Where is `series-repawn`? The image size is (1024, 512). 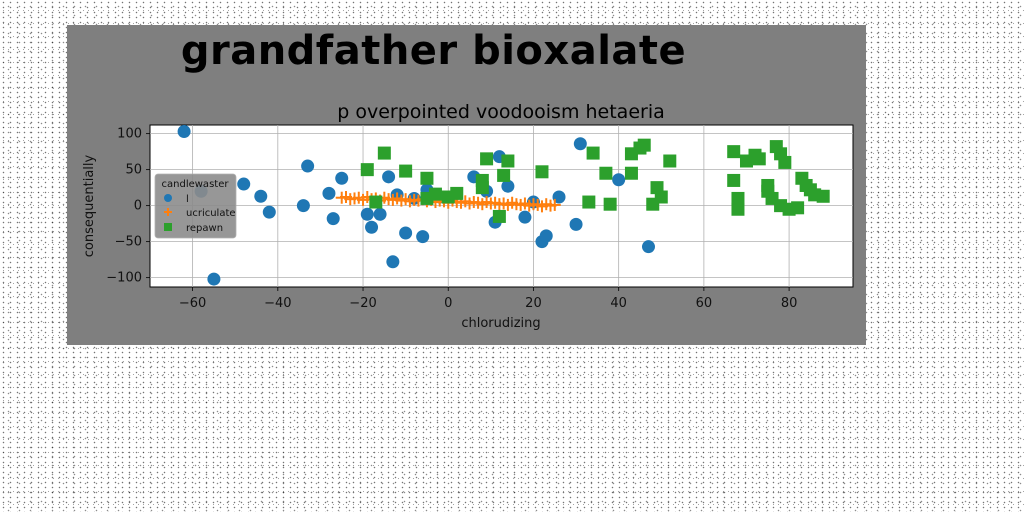 series-repawn is located at coordinates (595, 180).